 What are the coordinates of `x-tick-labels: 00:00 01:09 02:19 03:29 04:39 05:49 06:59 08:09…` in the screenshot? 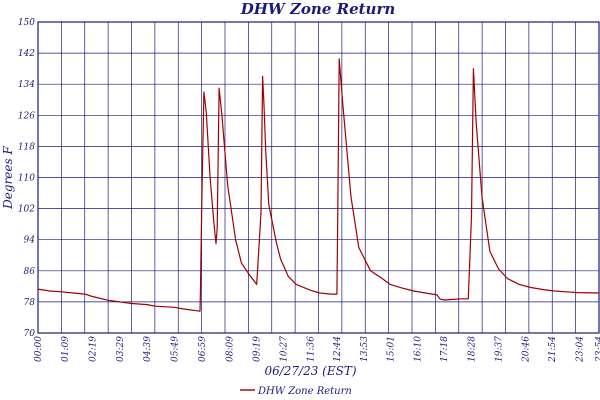 It's located at (317, 349).